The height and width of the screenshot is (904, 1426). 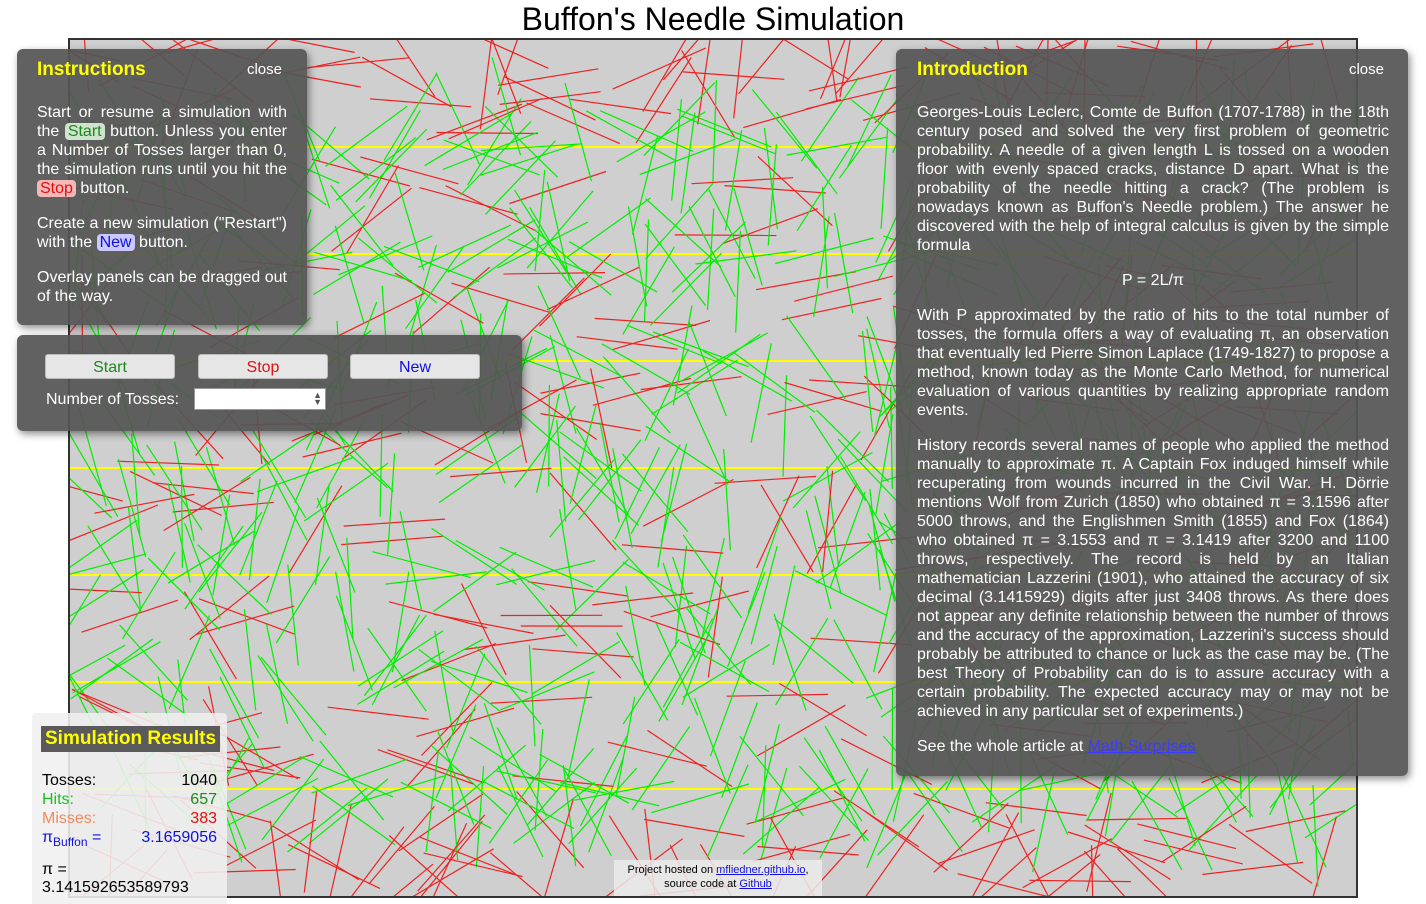 What do you see at coordinates (317, 398) in the screenshot?
I see `stepper-icon: ▲ ▼` at bounding box center [317, 398].